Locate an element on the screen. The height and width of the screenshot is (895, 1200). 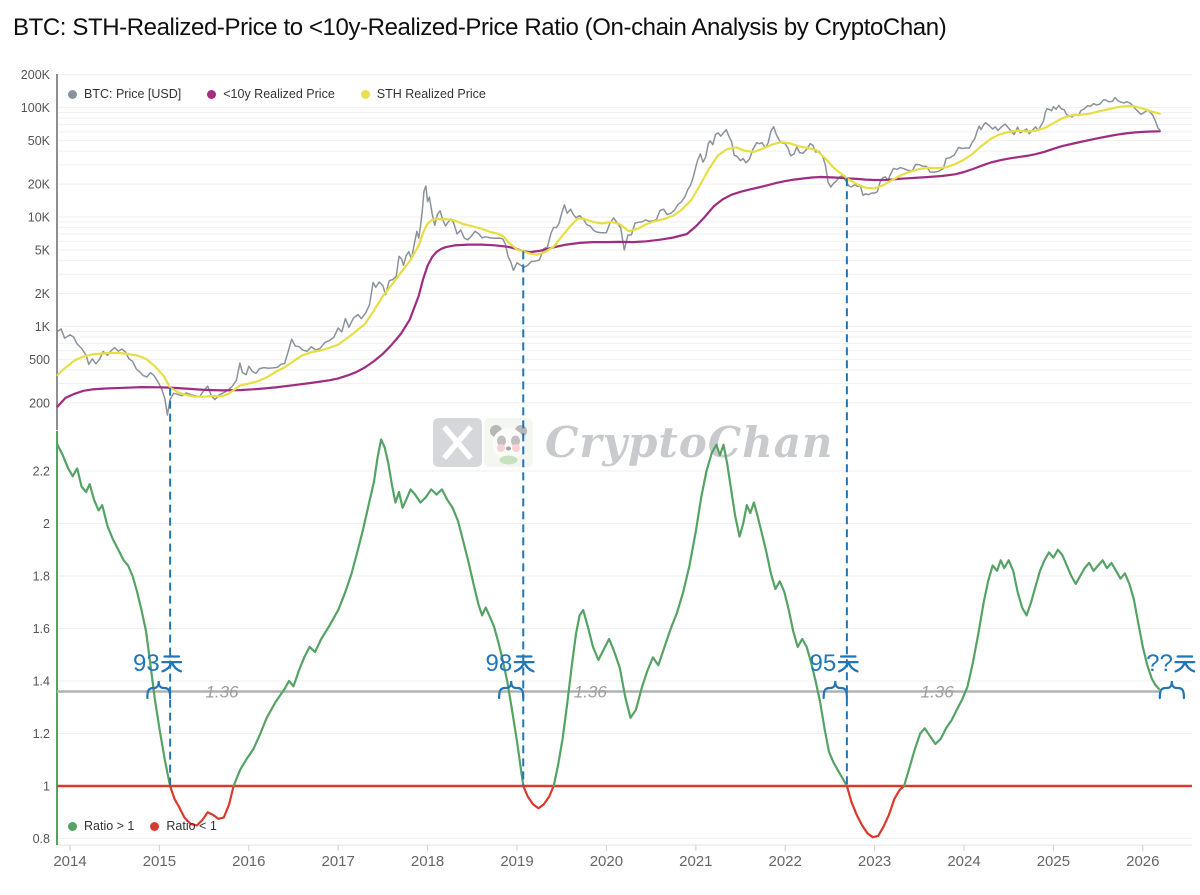
ratio-above-dot-icon is located at coordinates (72, 826).